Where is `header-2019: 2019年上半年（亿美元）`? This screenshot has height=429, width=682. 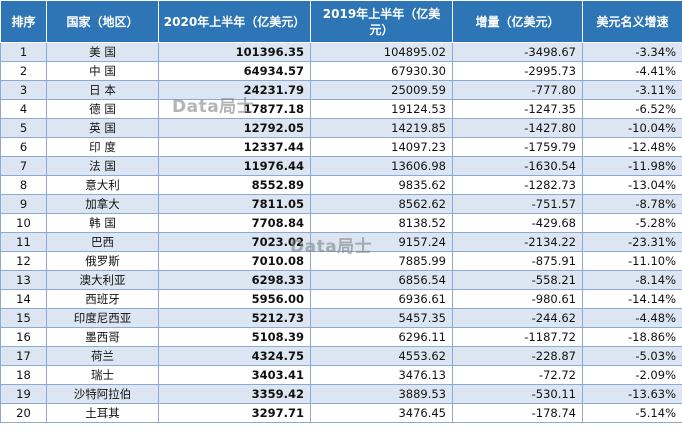 header-2019: 2019年上半年（亿美元） is located at coordinates (381, 21).